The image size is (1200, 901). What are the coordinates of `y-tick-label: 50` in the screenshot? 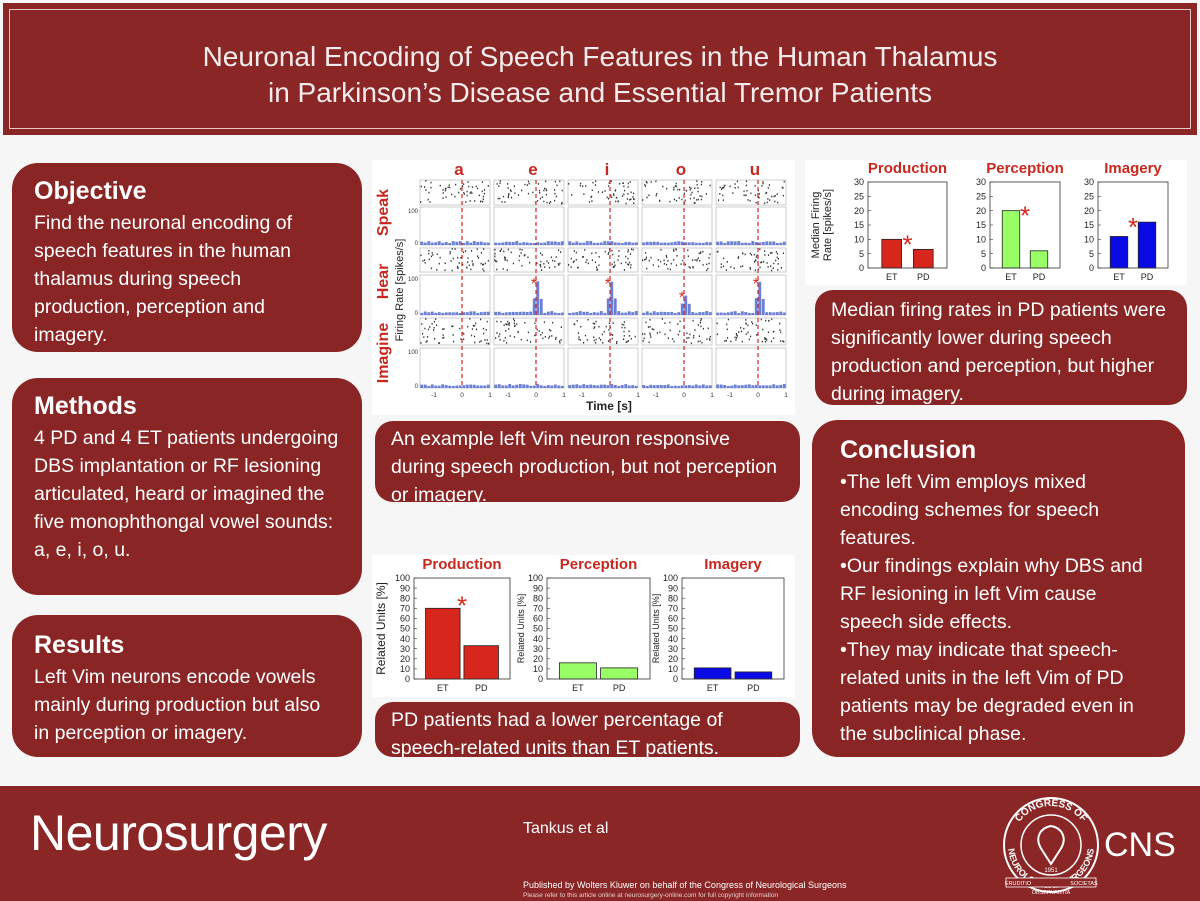 It's located at (405, 629).